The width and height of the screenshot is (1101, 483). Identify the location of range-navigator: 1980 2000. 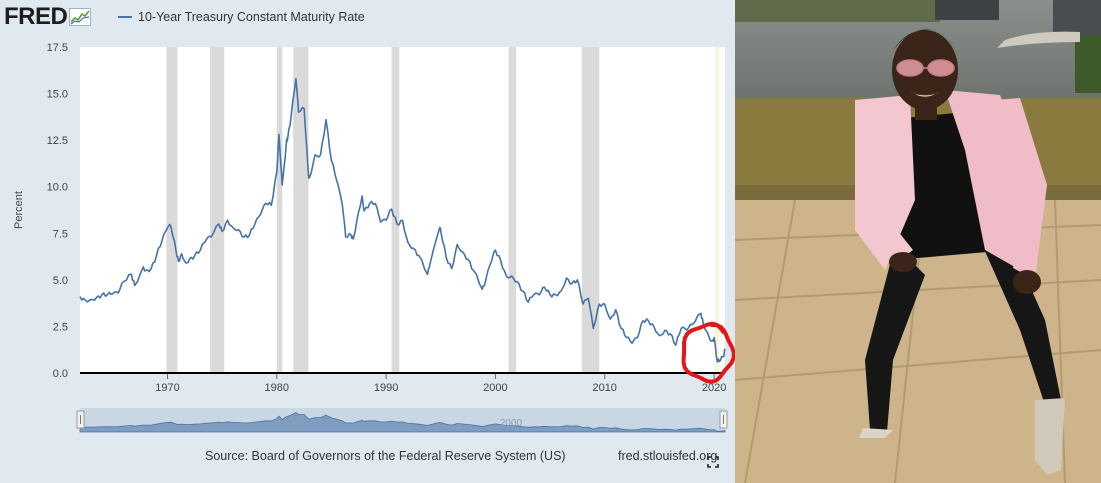
(402, 420).